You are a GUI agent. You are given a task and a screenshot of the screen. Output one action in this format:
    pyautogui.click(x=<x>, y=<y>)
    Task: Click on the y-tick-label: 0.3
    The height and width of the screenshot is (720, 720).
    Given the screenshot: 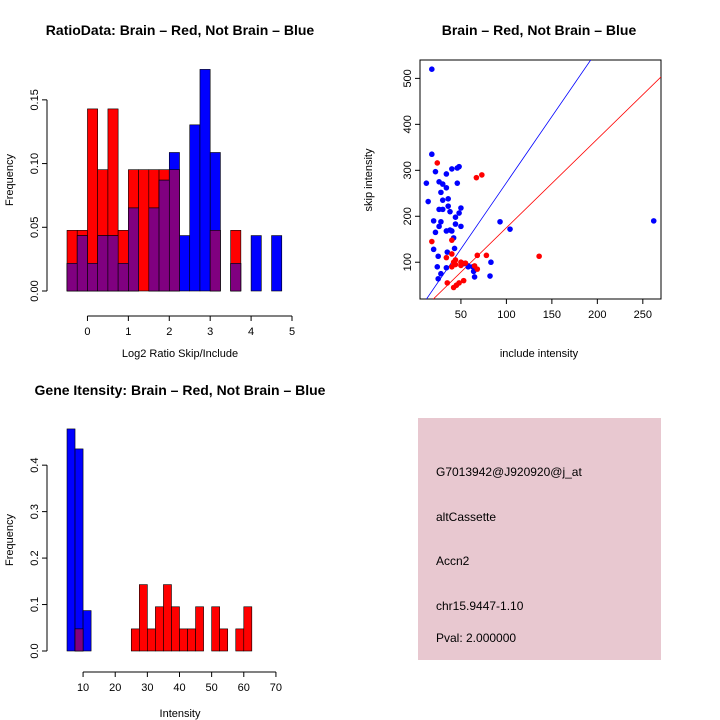 What is the action you would take?
    pyautogui.click(x=35, y=511)
    